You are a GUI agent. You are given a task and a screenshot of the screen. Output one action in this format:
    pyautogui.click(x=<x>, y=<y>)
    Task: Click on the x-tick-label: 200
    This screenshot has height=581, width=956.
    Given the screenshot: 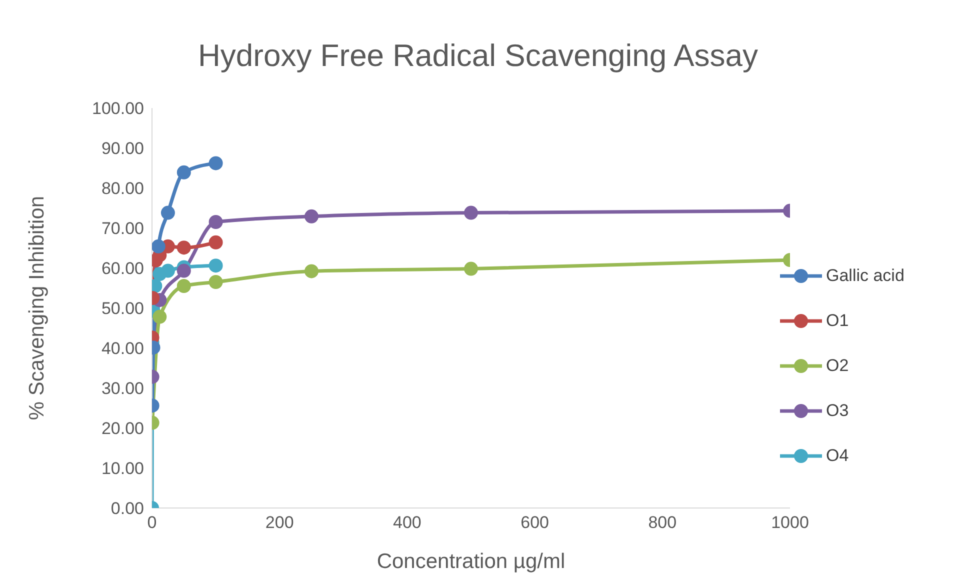 What is the action you would take?
    pyautogui.click(x=279, y=522)
    